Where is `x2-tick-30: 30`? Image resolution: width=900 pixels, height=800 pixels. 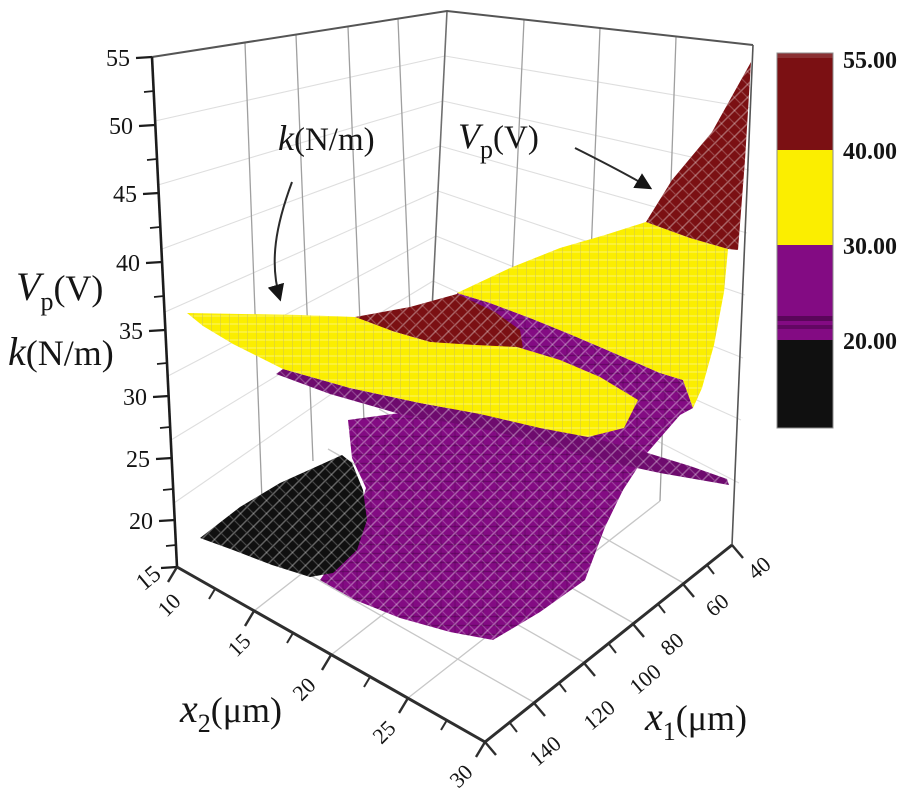 x2-tick-30: 30 is located at coordinates (460, 775).